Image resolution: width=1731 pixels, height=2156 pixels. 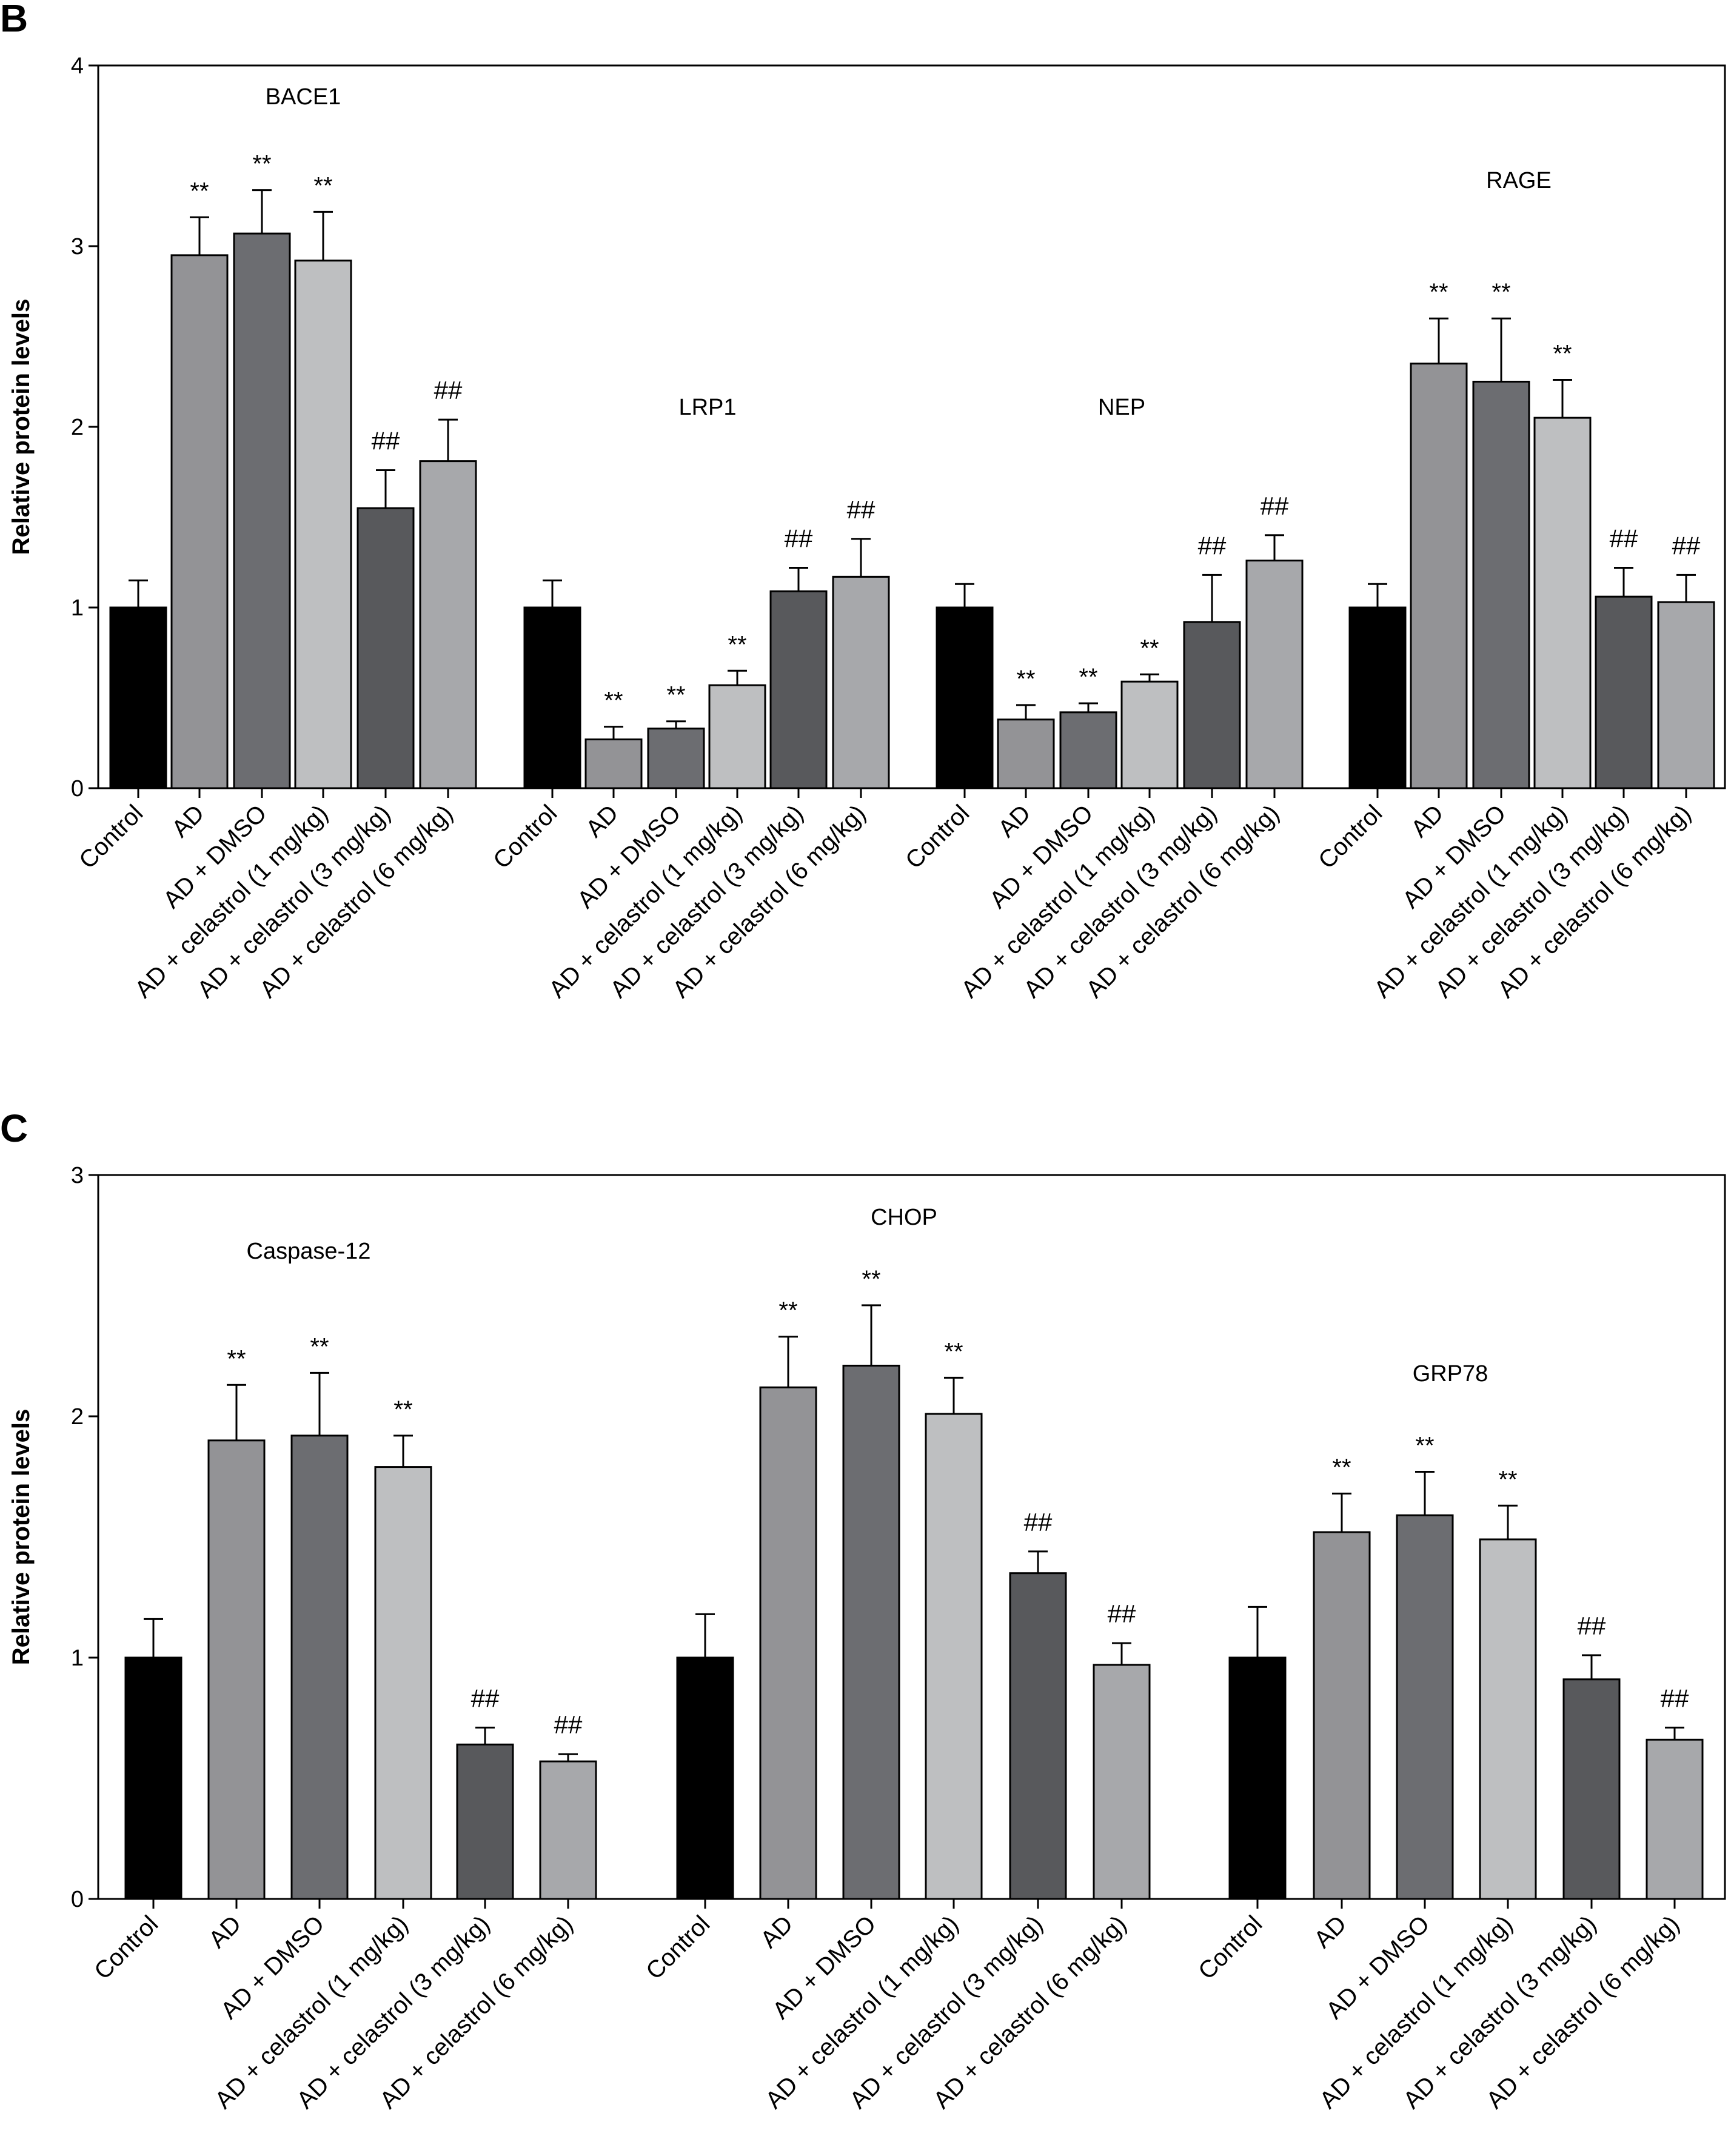 I want to click on group-label: Caspase-12, so click(x=309, y=1251).